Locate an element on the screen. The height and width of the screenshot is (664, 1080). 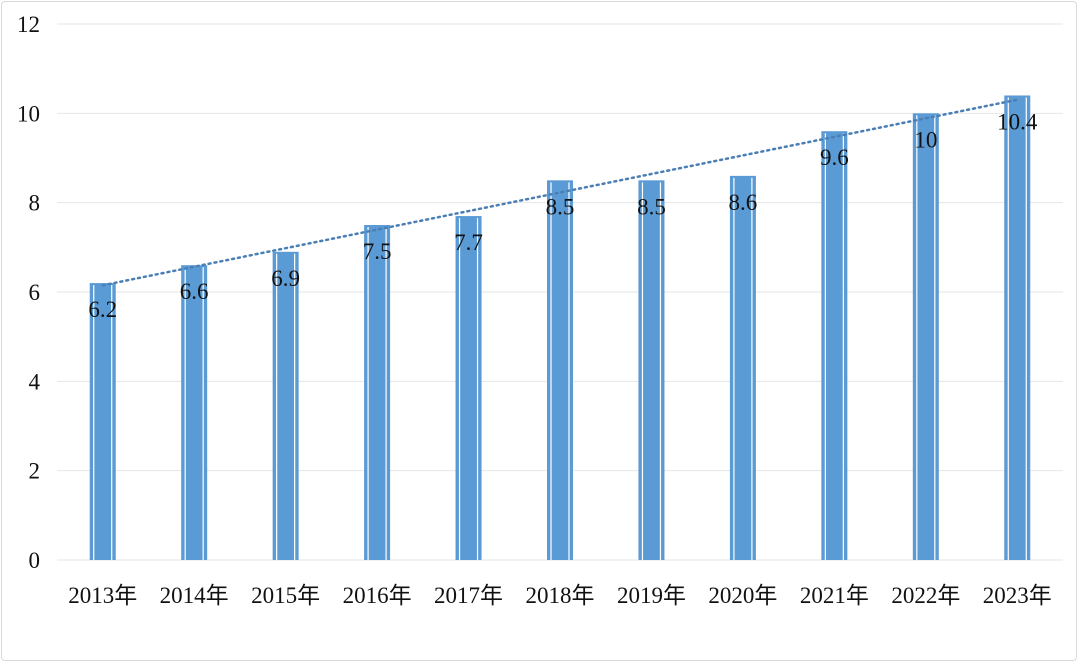
data-label: 6.6 is located at coordinates (194, 291).